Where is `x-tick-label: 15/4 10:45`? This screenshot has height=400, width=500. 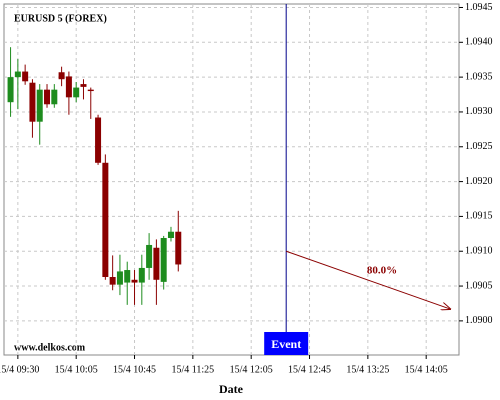
x-tick-label: 15/4 10:45 is located at coordinates (134, 369).